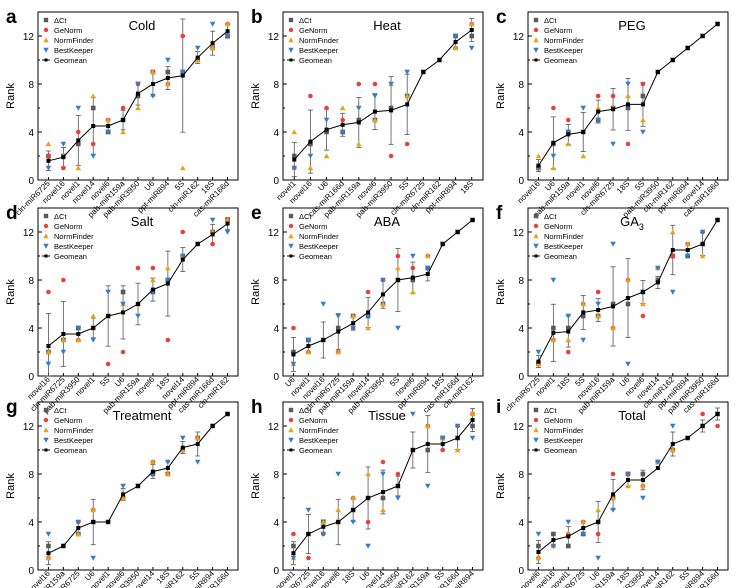 This screenshot has width=740, height=588. Describe the element at coordinates (521, 475) in the screenshot. I see `y-tick-label: 8` at that location.